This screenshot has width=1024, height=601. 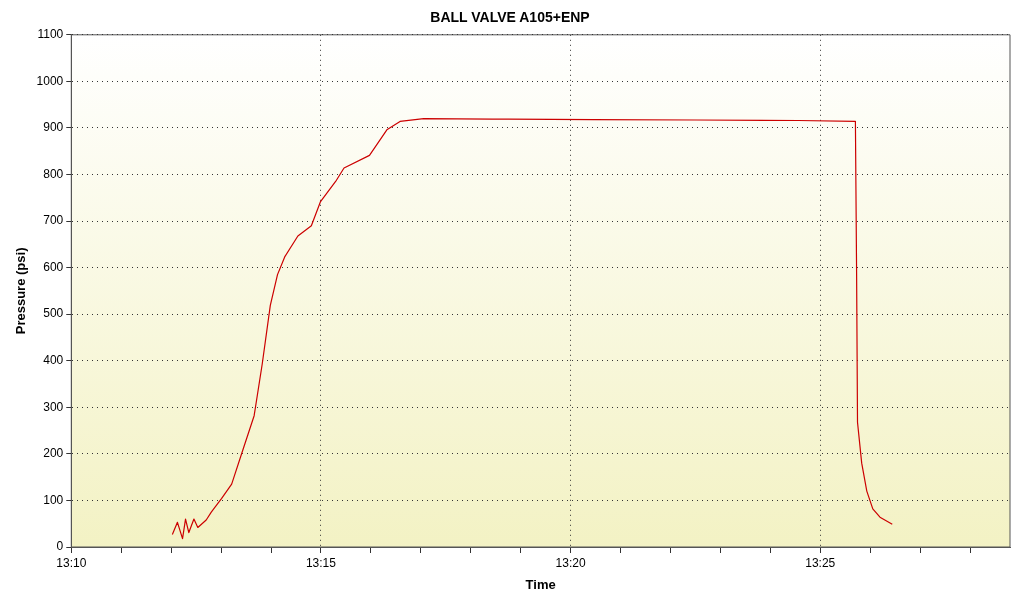 I want to click on y-tick-label: 300, so click(x=53, y=406).